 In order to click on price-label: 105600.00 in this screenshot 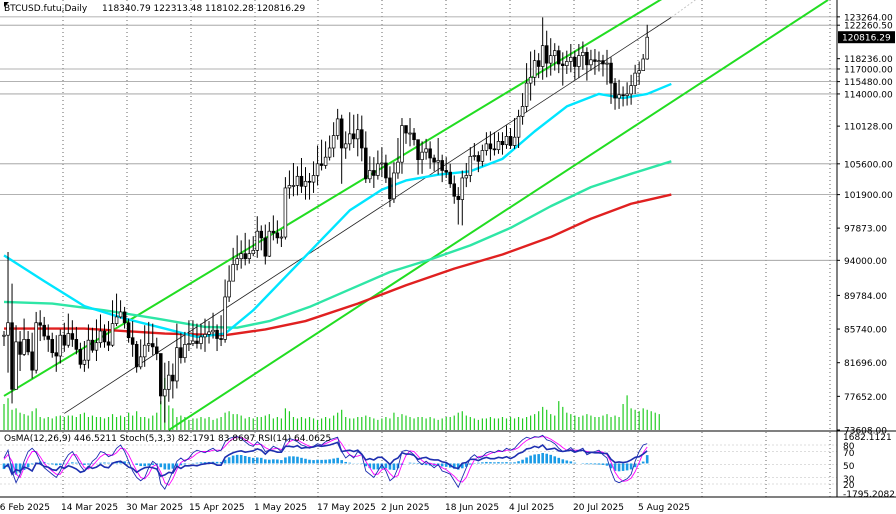, I will do `click(868, 165)`.